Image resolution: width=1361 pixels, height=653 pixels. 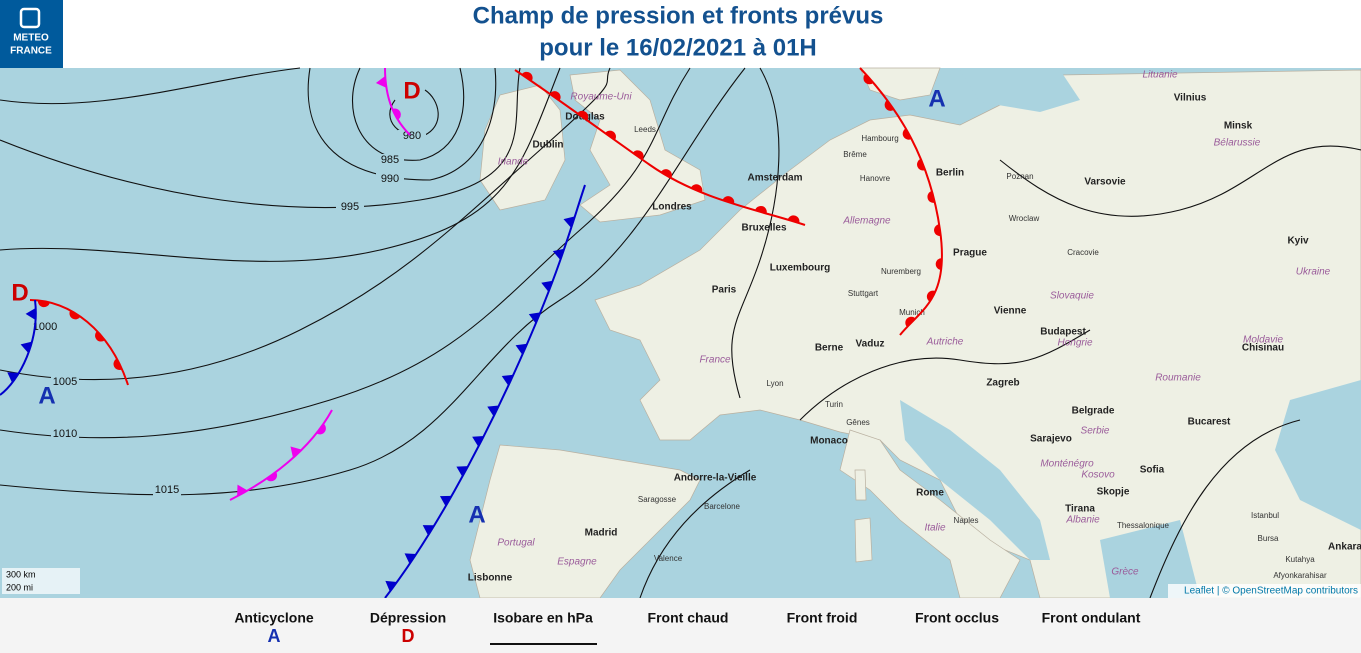 What do you see at coordinates (45, 327) in the screenshot?
I see `isobar-label: 1000` at bounding box center [45, 327].